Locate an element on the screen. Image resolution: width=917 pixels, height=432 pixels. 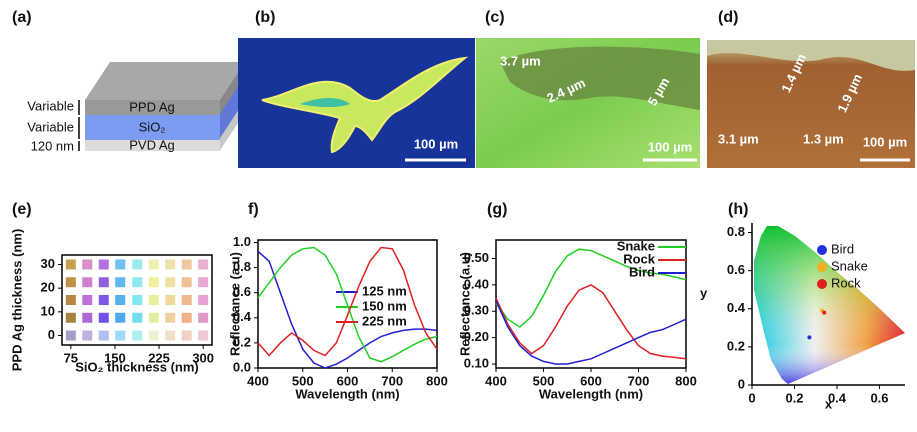
legend-label: Rock is located at coordinates (846, 282).